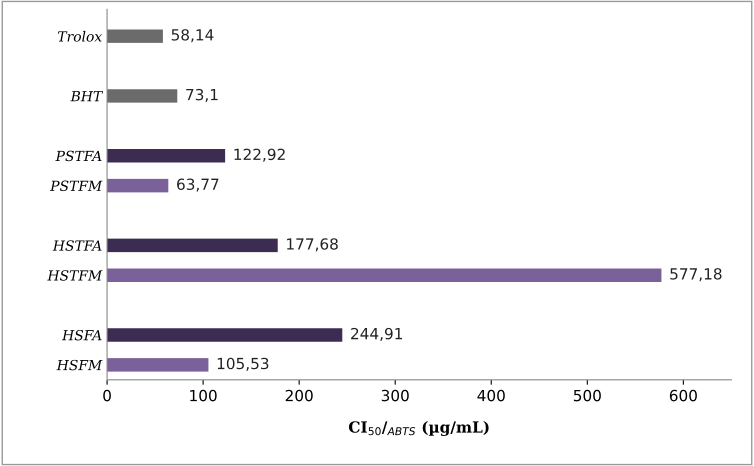  I want to click on data-label: 177,68, so click(312, 245).